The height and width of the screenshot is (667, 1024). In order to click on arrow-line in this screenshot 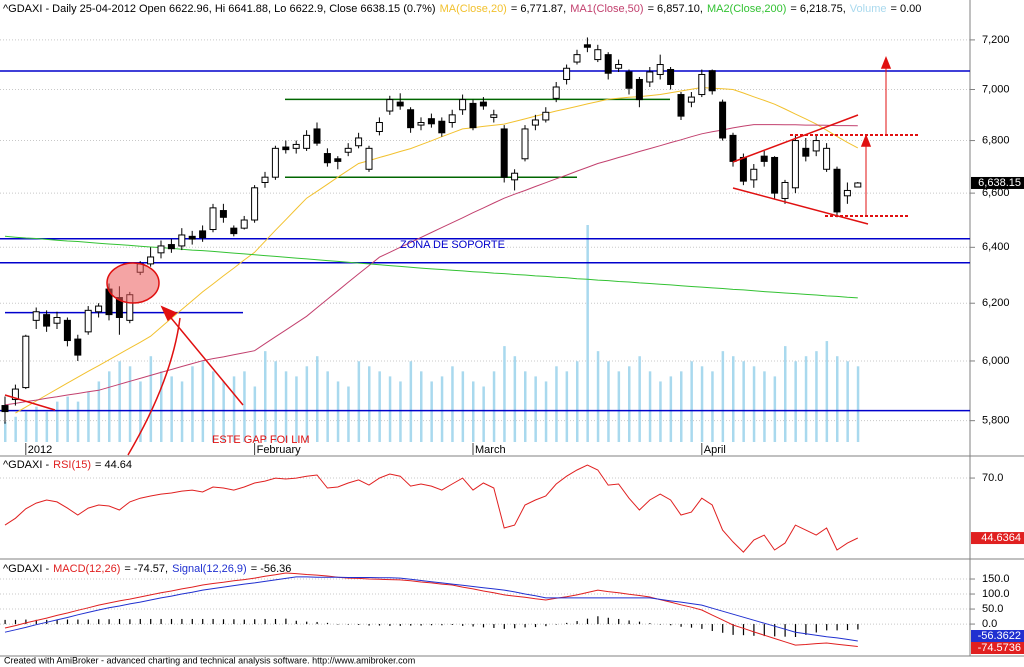, I will do `click(202, 356)`.